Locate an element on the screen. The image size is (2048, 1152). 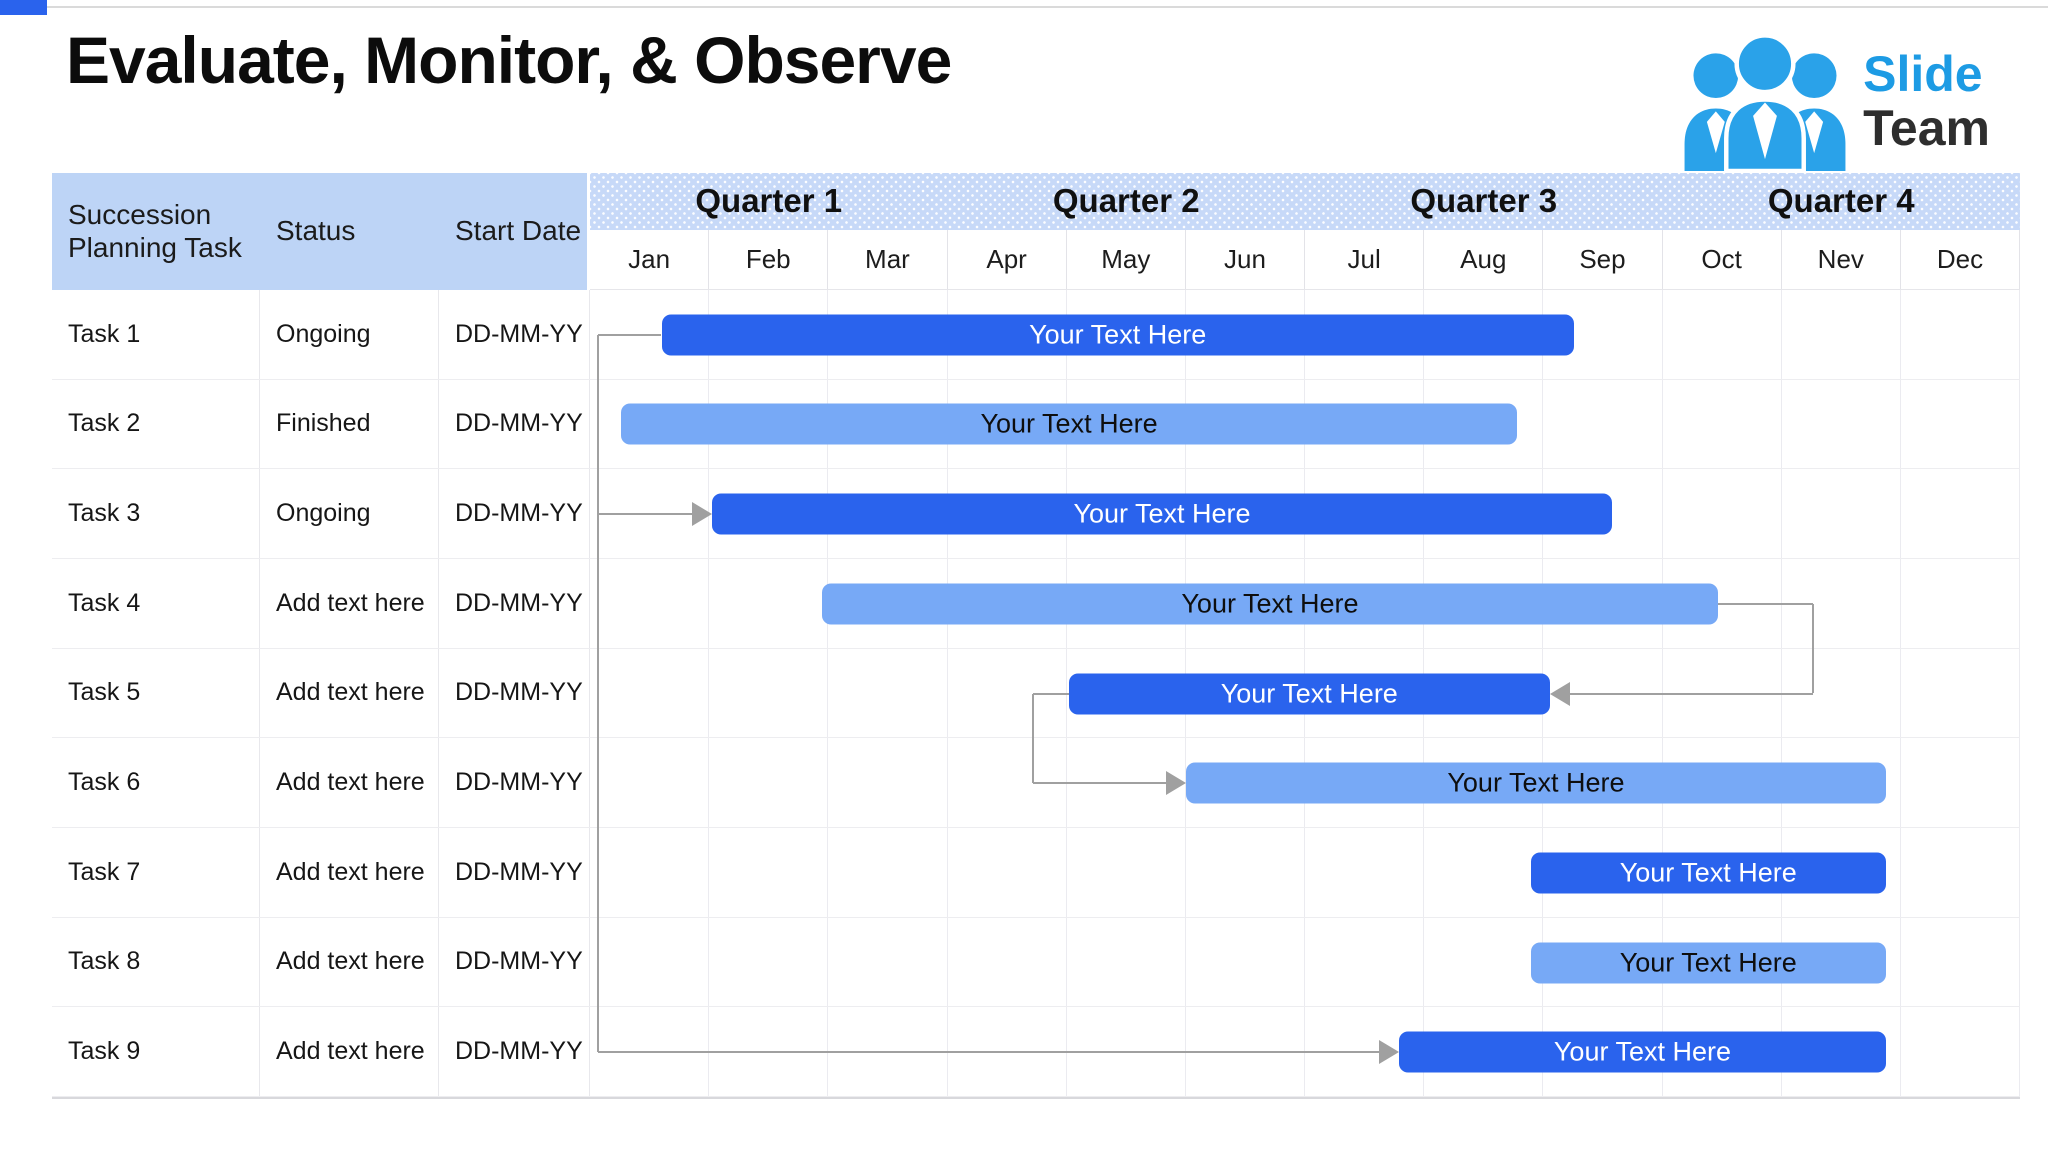
task-4-bar: Your Text Here is located at coordinates (1270, 604).